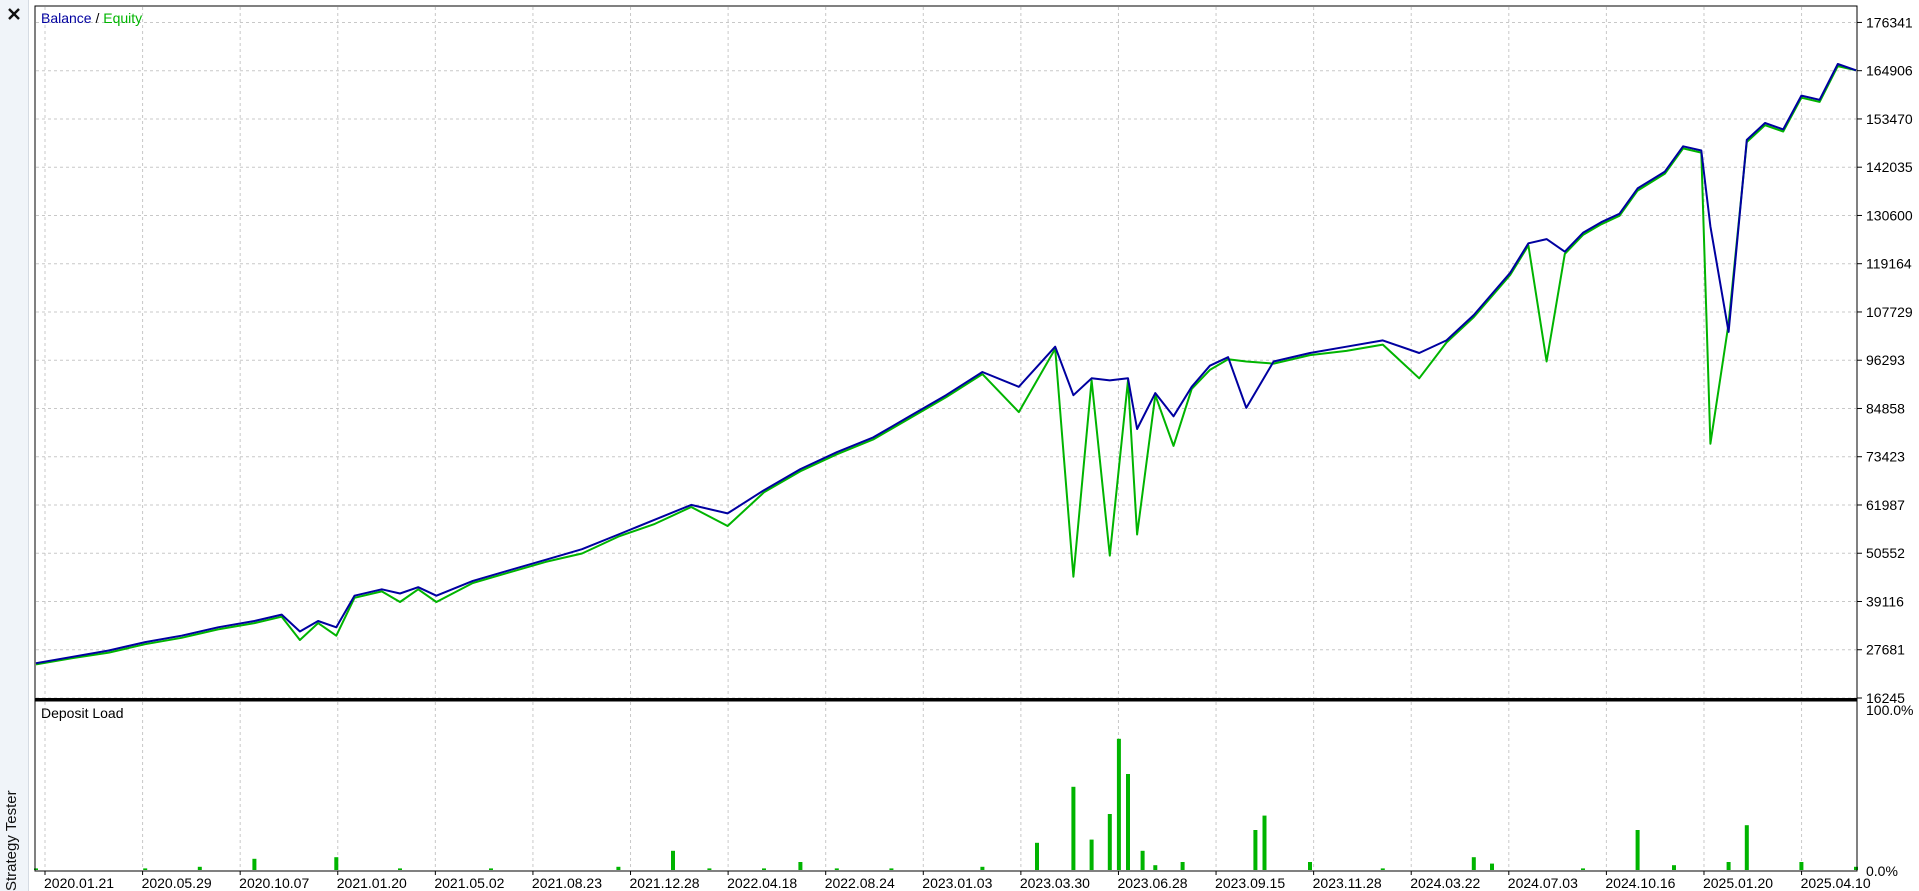 This screenshot has height=891, width=1919. Describe the element at coordinates (1885, 601) in the screenshot. I see `y-tick-label: 39116` at that location.